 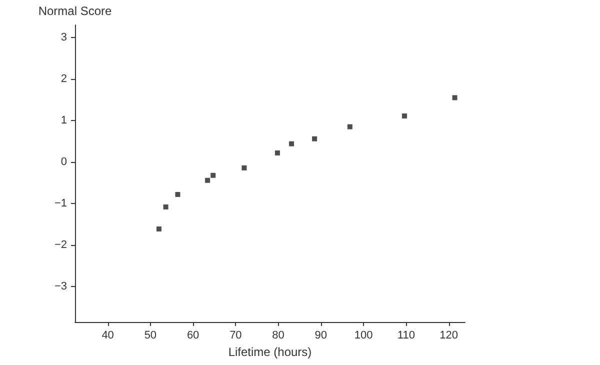 I want to click on y-tick-label: 0, so click(x=63, y=162).